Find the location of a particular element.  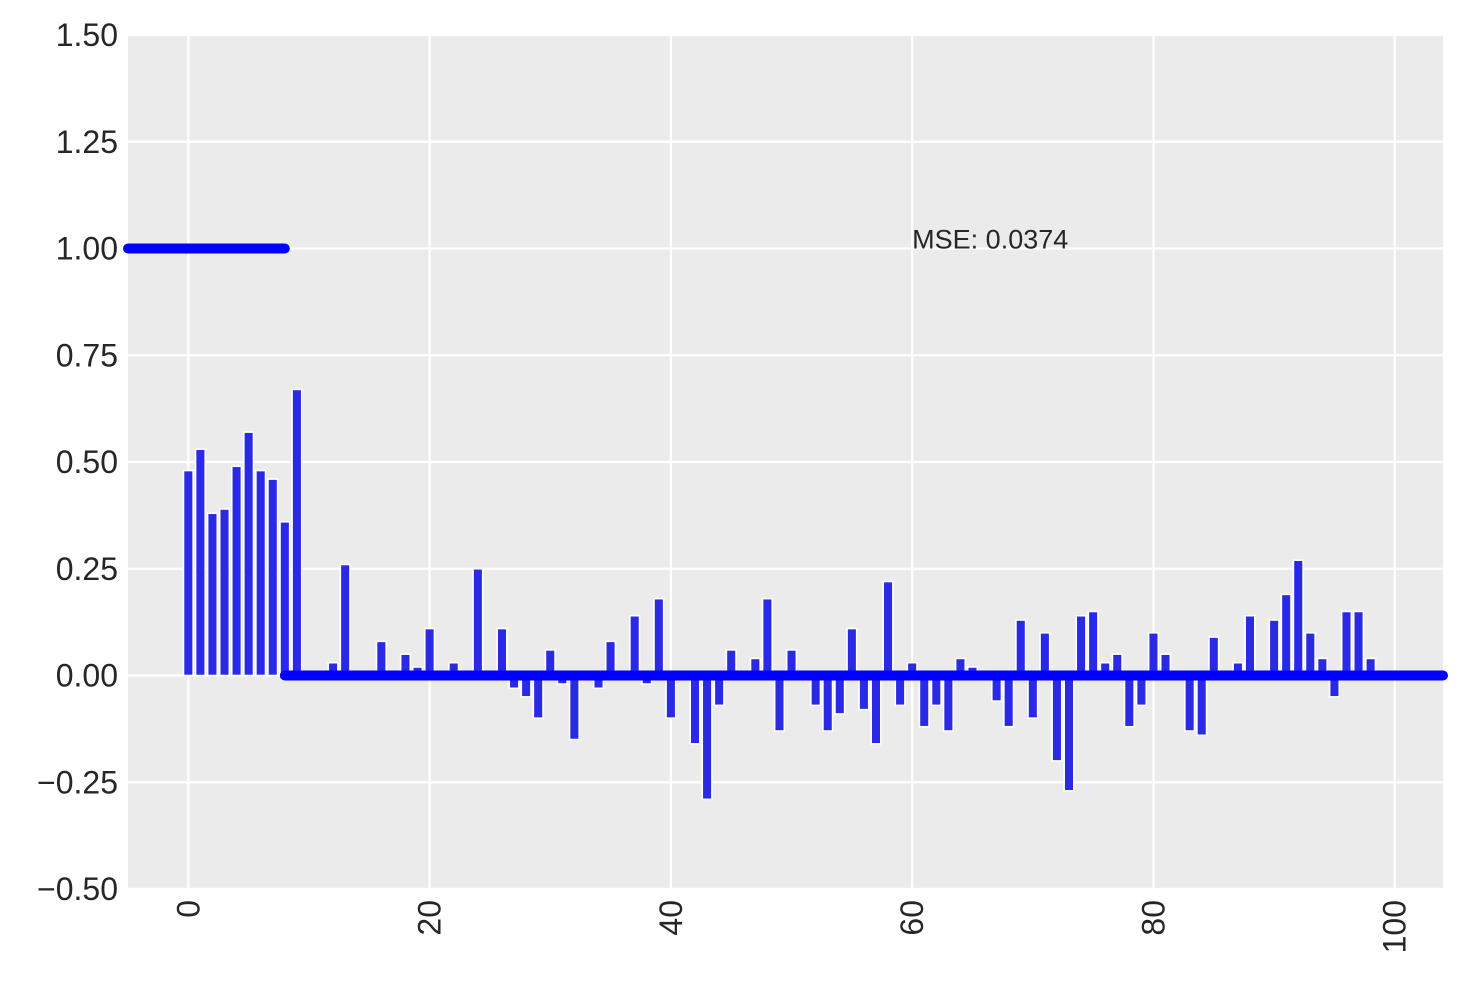

y-tick-label: 0.25 is located at coordinates (87, 569).